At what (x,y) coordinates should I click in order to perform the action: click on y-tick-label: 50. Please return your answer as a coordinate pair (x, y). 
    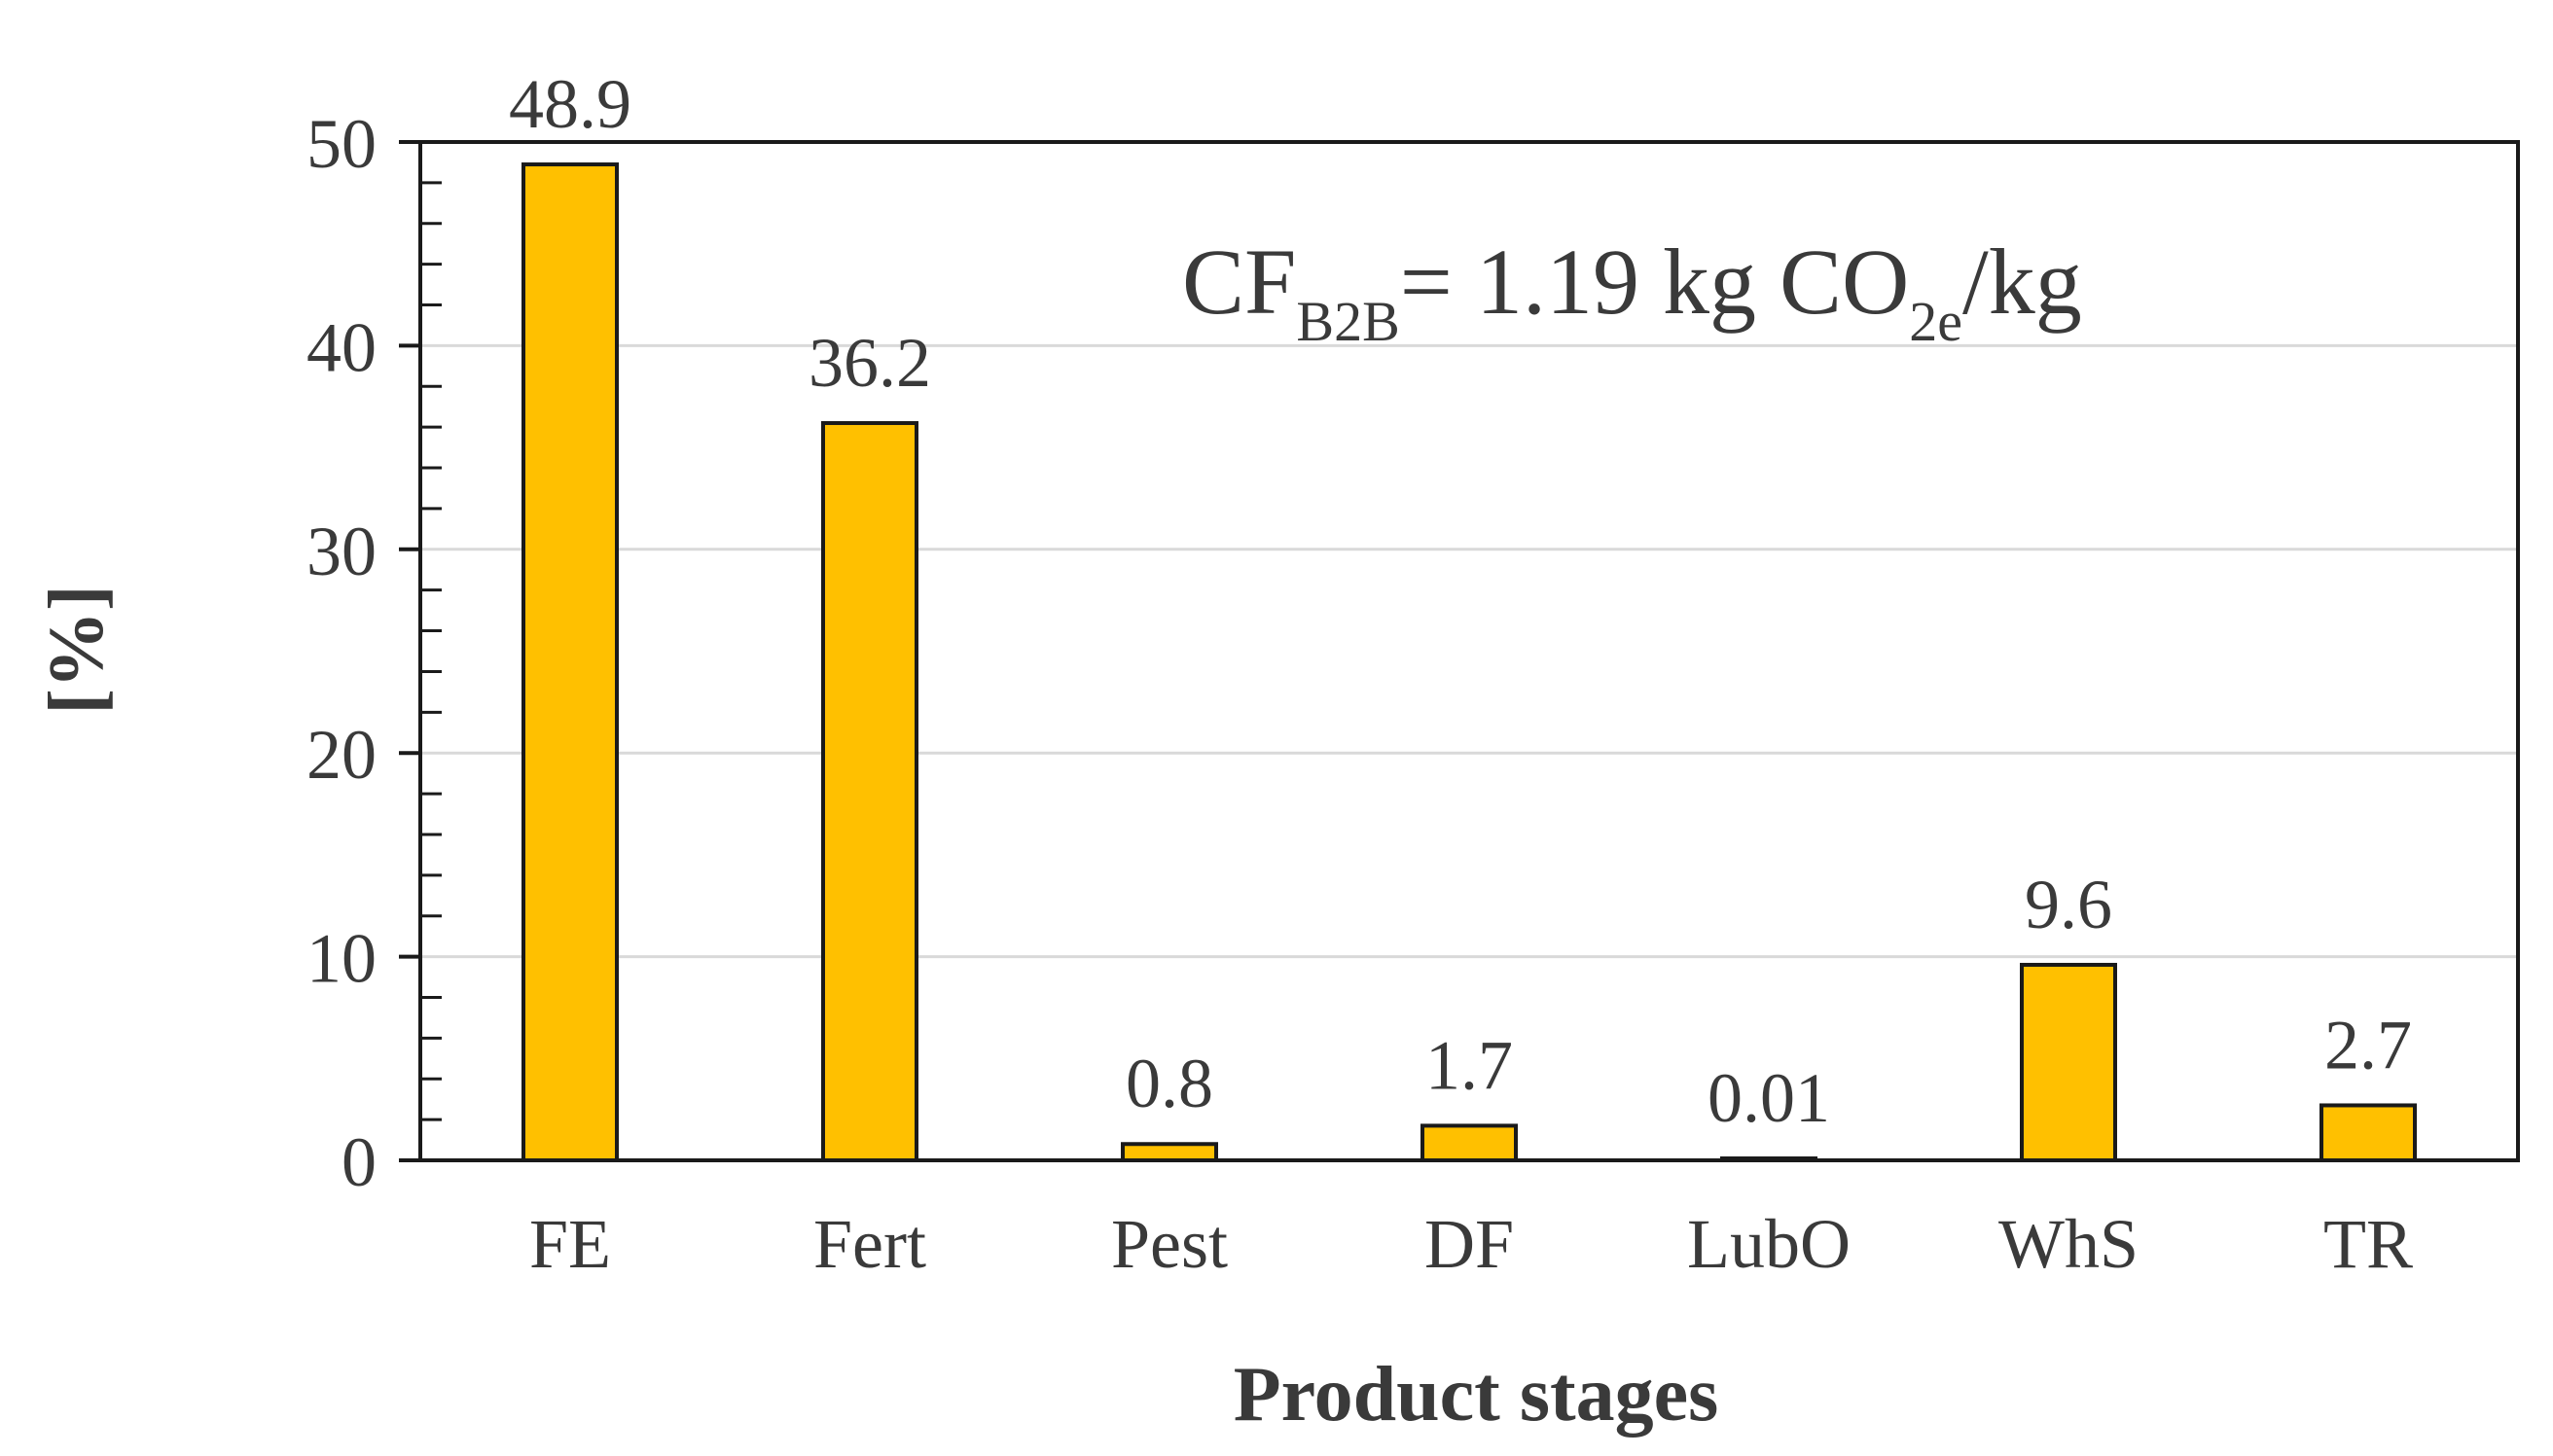
    Looking at the image, I should click on (341, 144).